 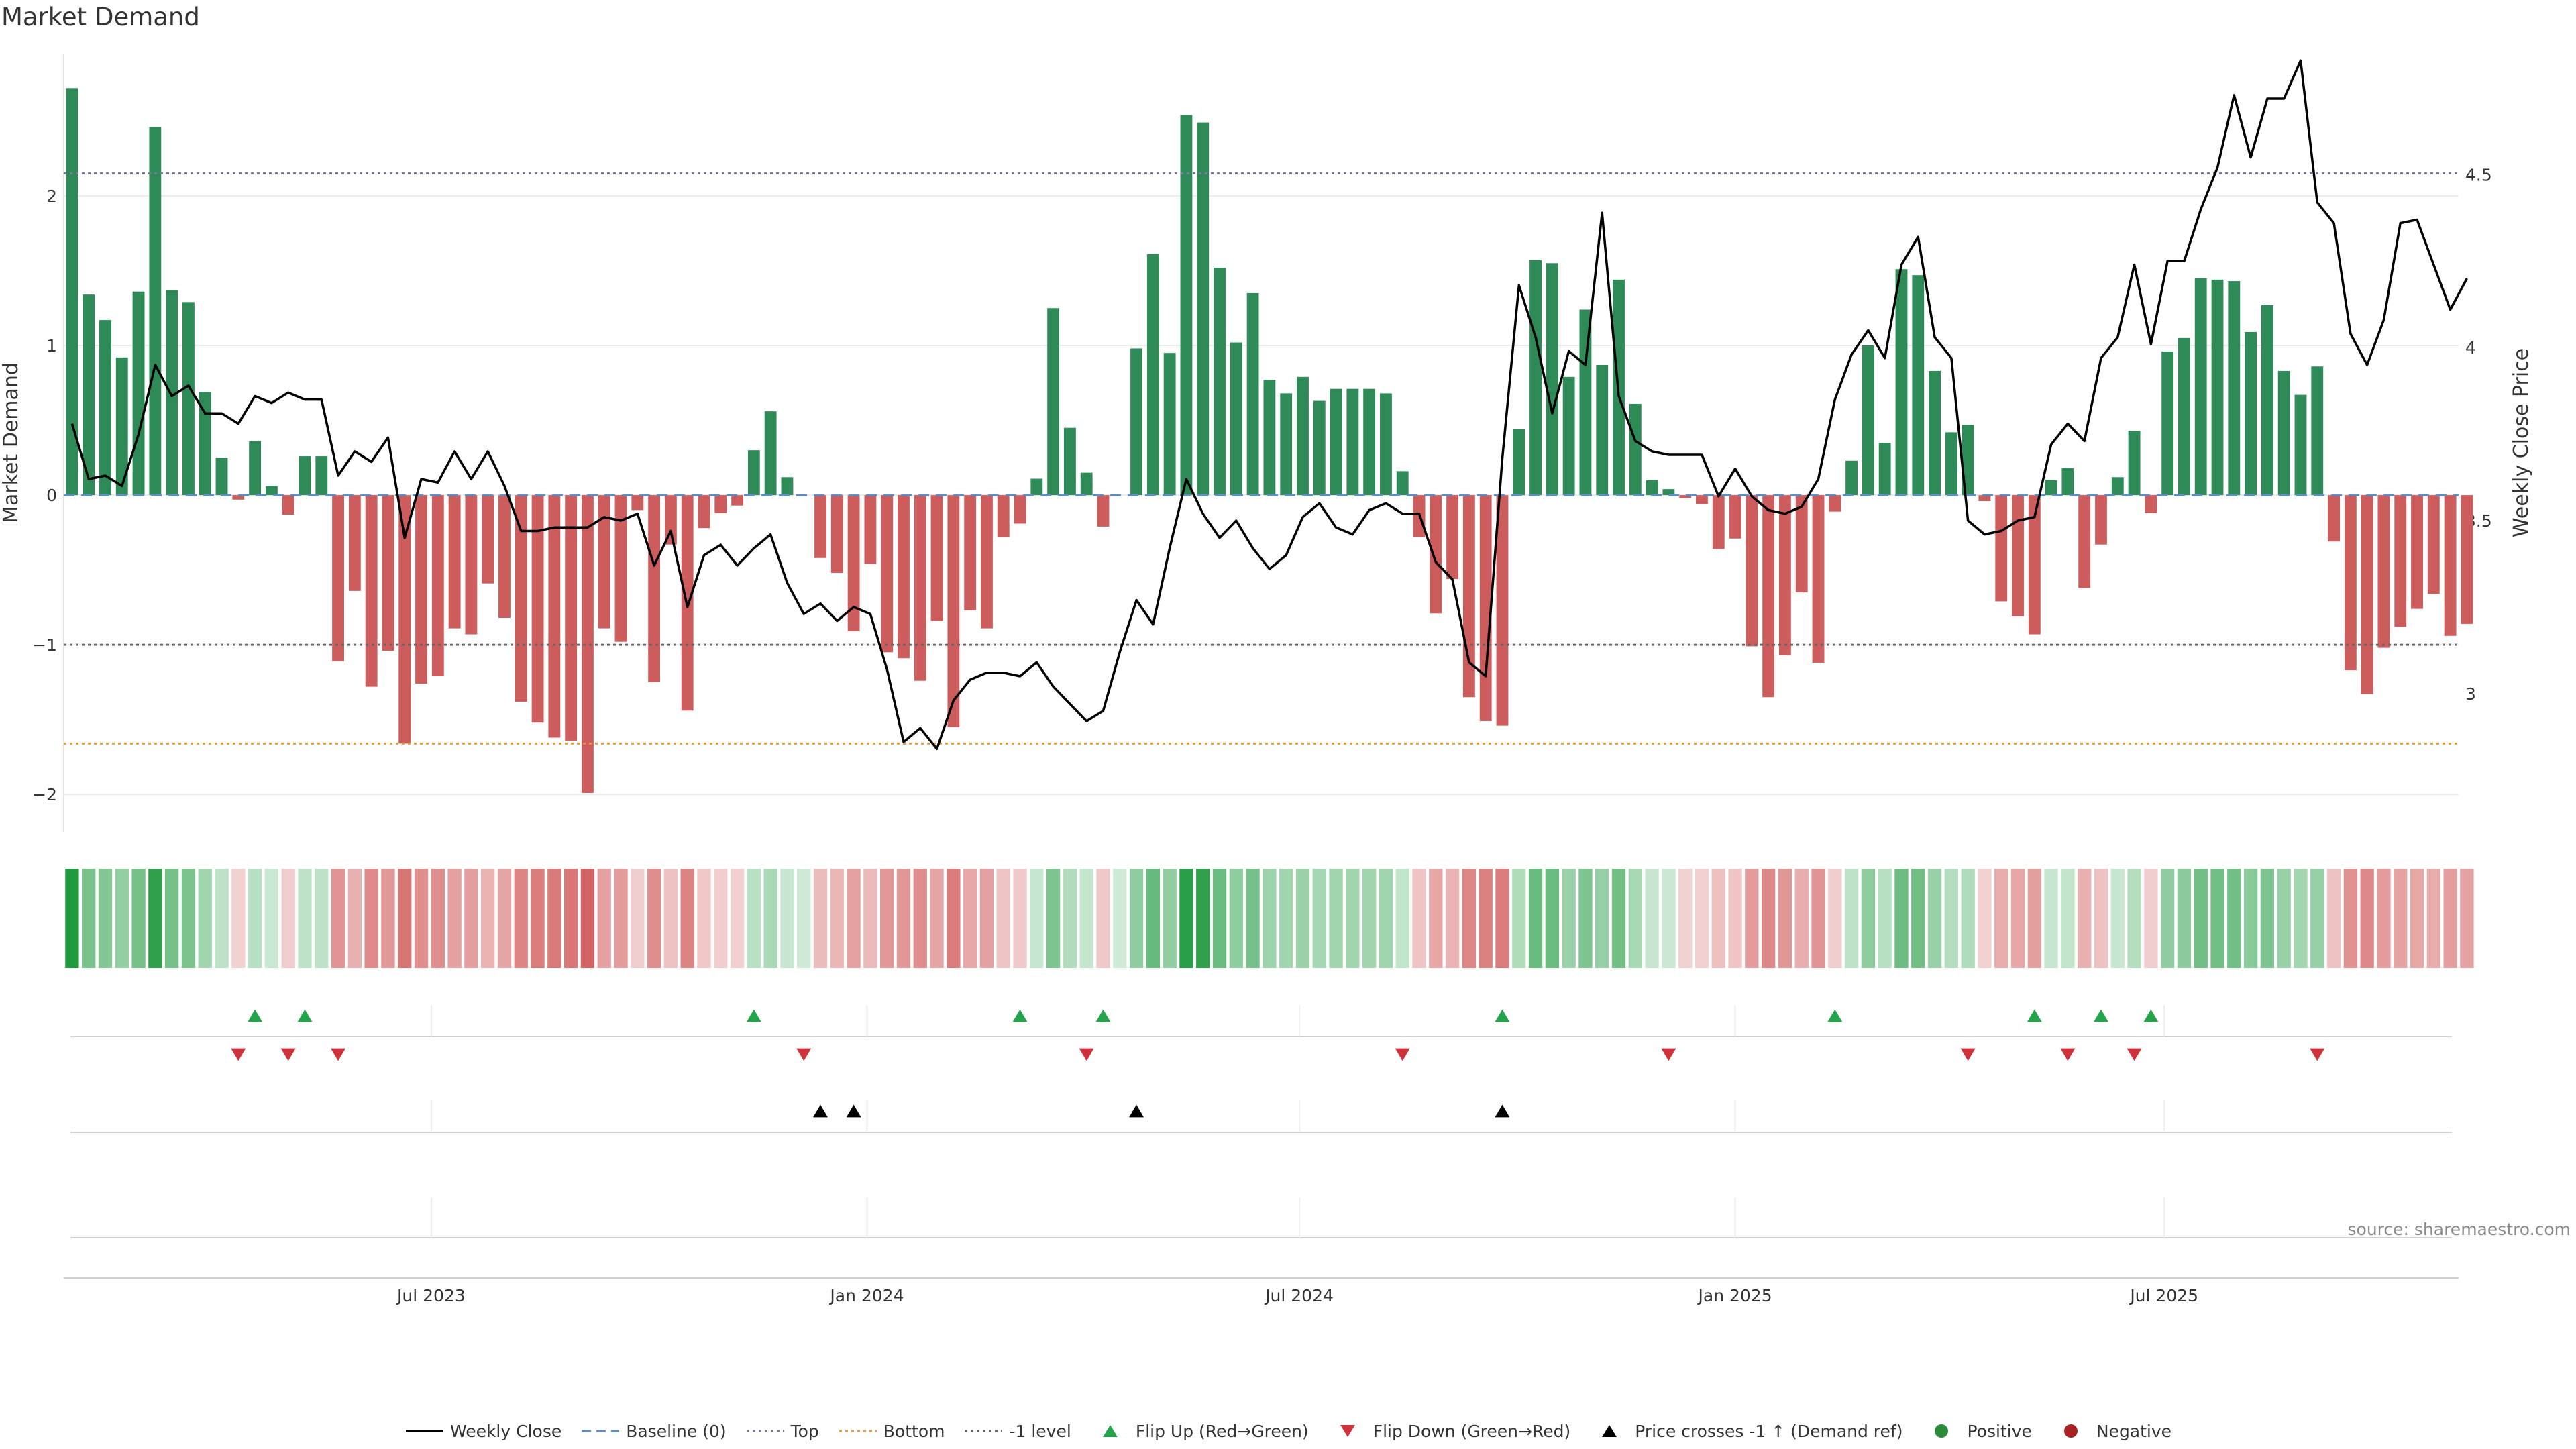 I want to click on source-text: source: sharemaestro.com, so click(x=2459, y=1229).